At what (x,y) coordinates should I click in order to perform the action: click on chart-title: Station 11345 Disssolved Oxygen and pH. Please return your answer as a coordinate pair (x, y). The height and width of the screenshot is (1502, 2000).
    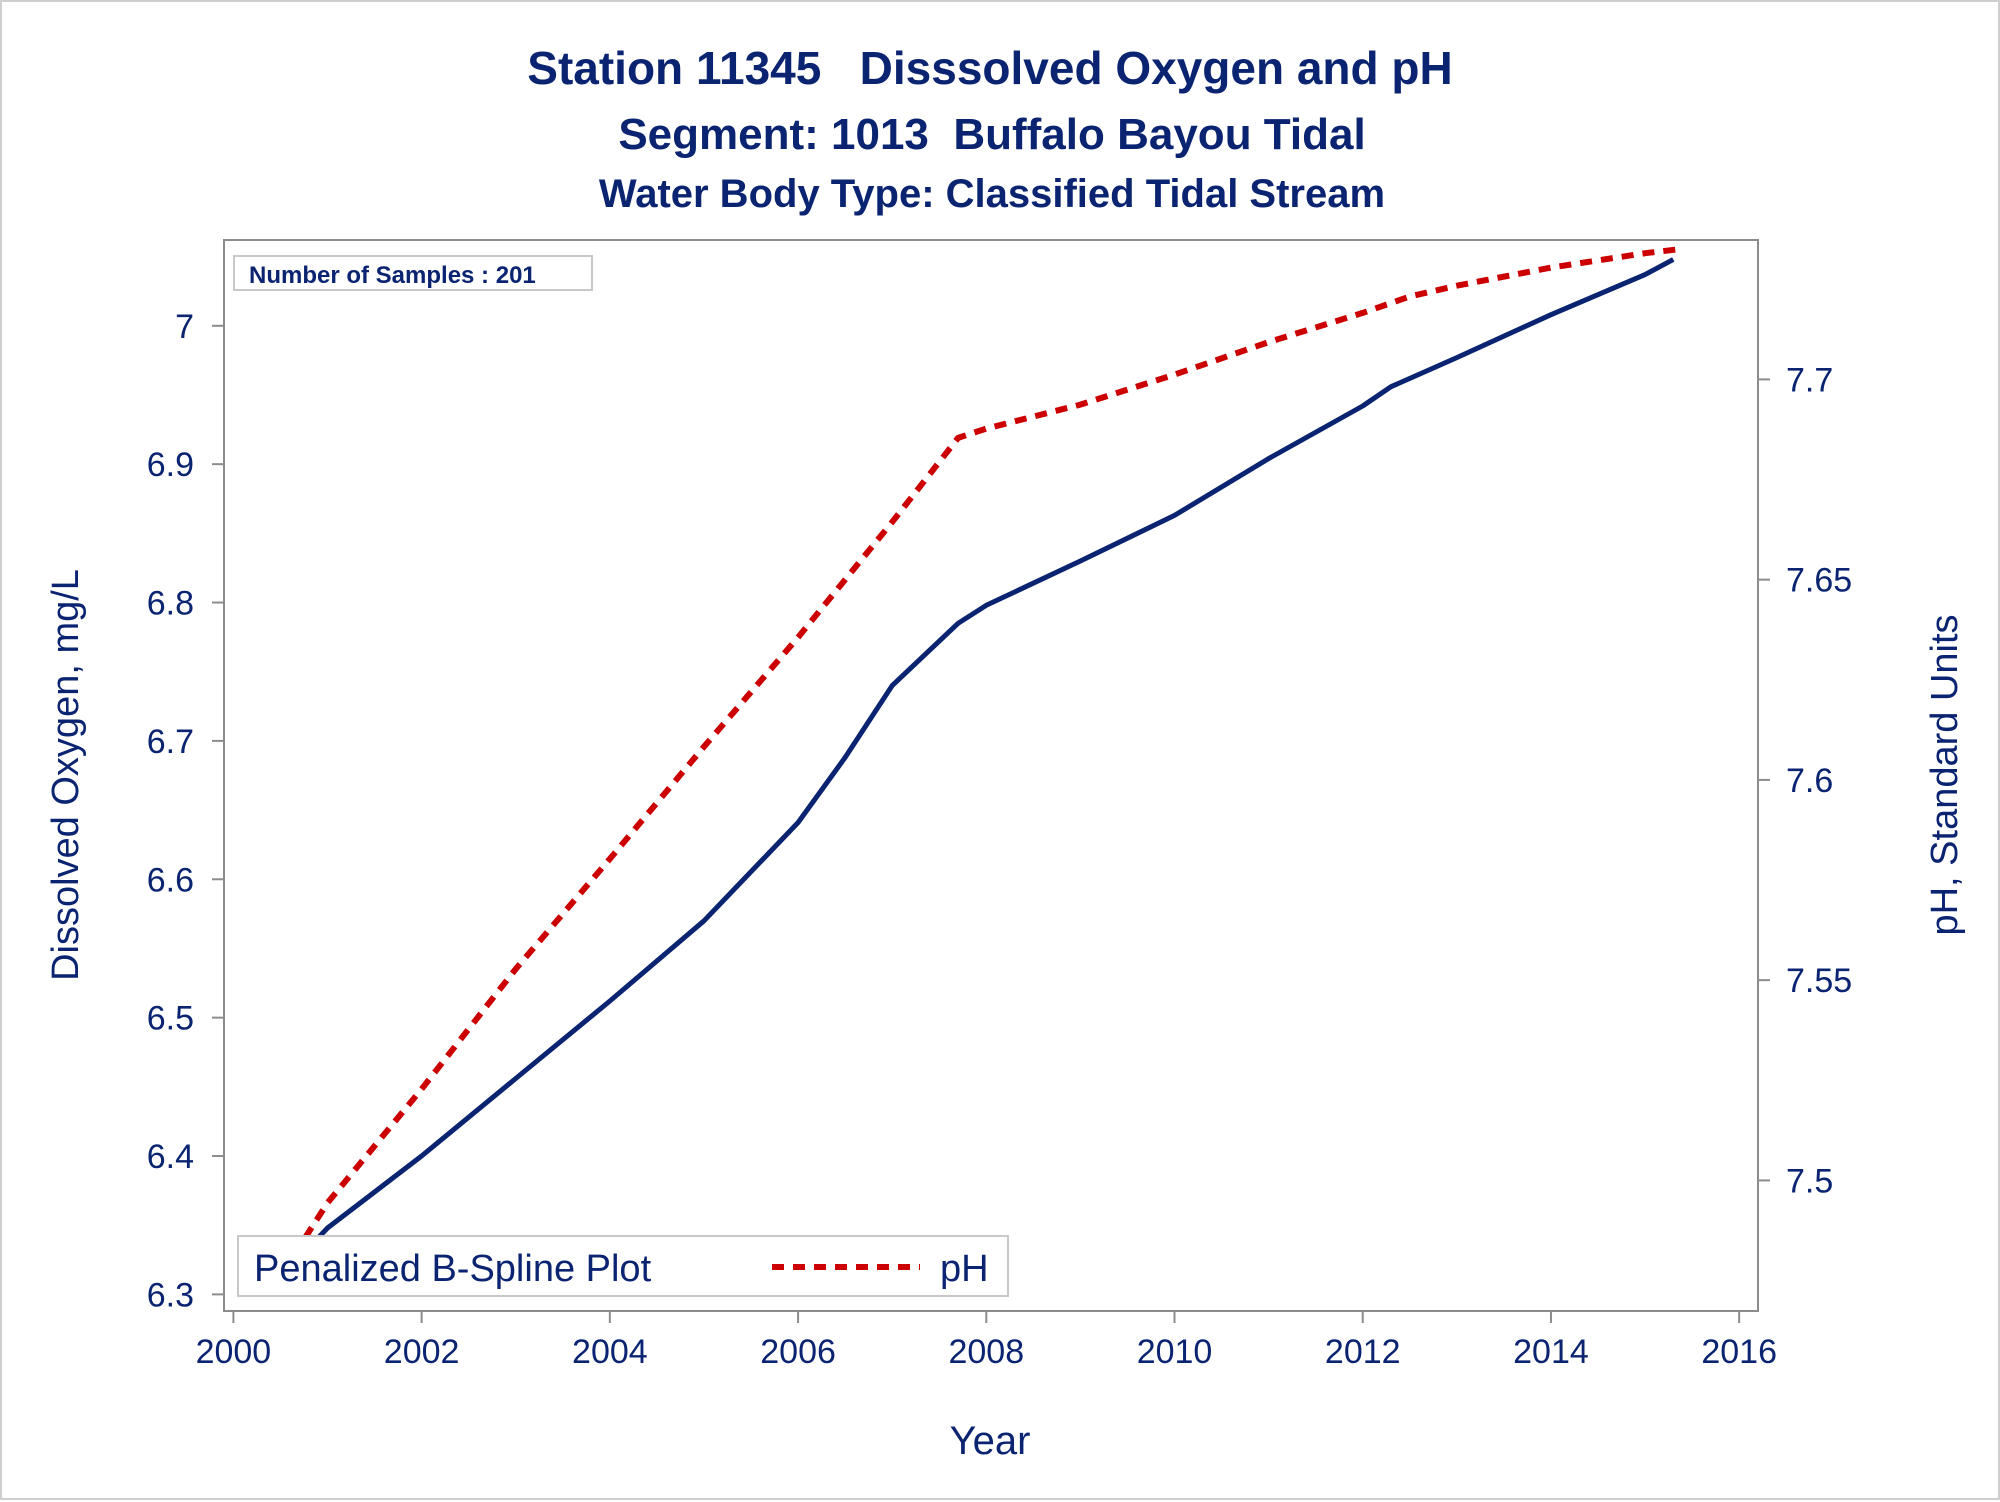
    Looking at the image, I should click on (989, 68).